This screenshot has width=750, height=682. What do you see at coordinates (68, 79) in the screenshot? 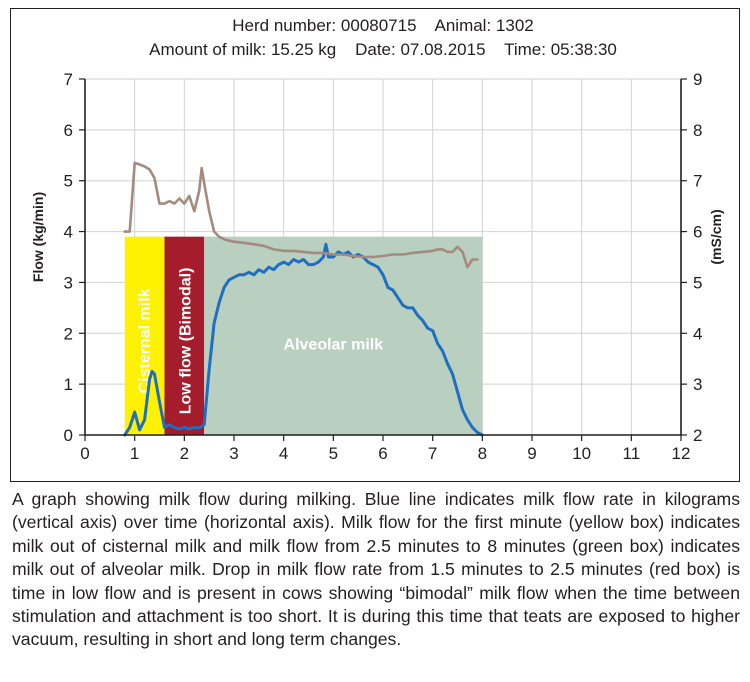
I see `y-tick-label: 7` at bounding box center [68, 79].